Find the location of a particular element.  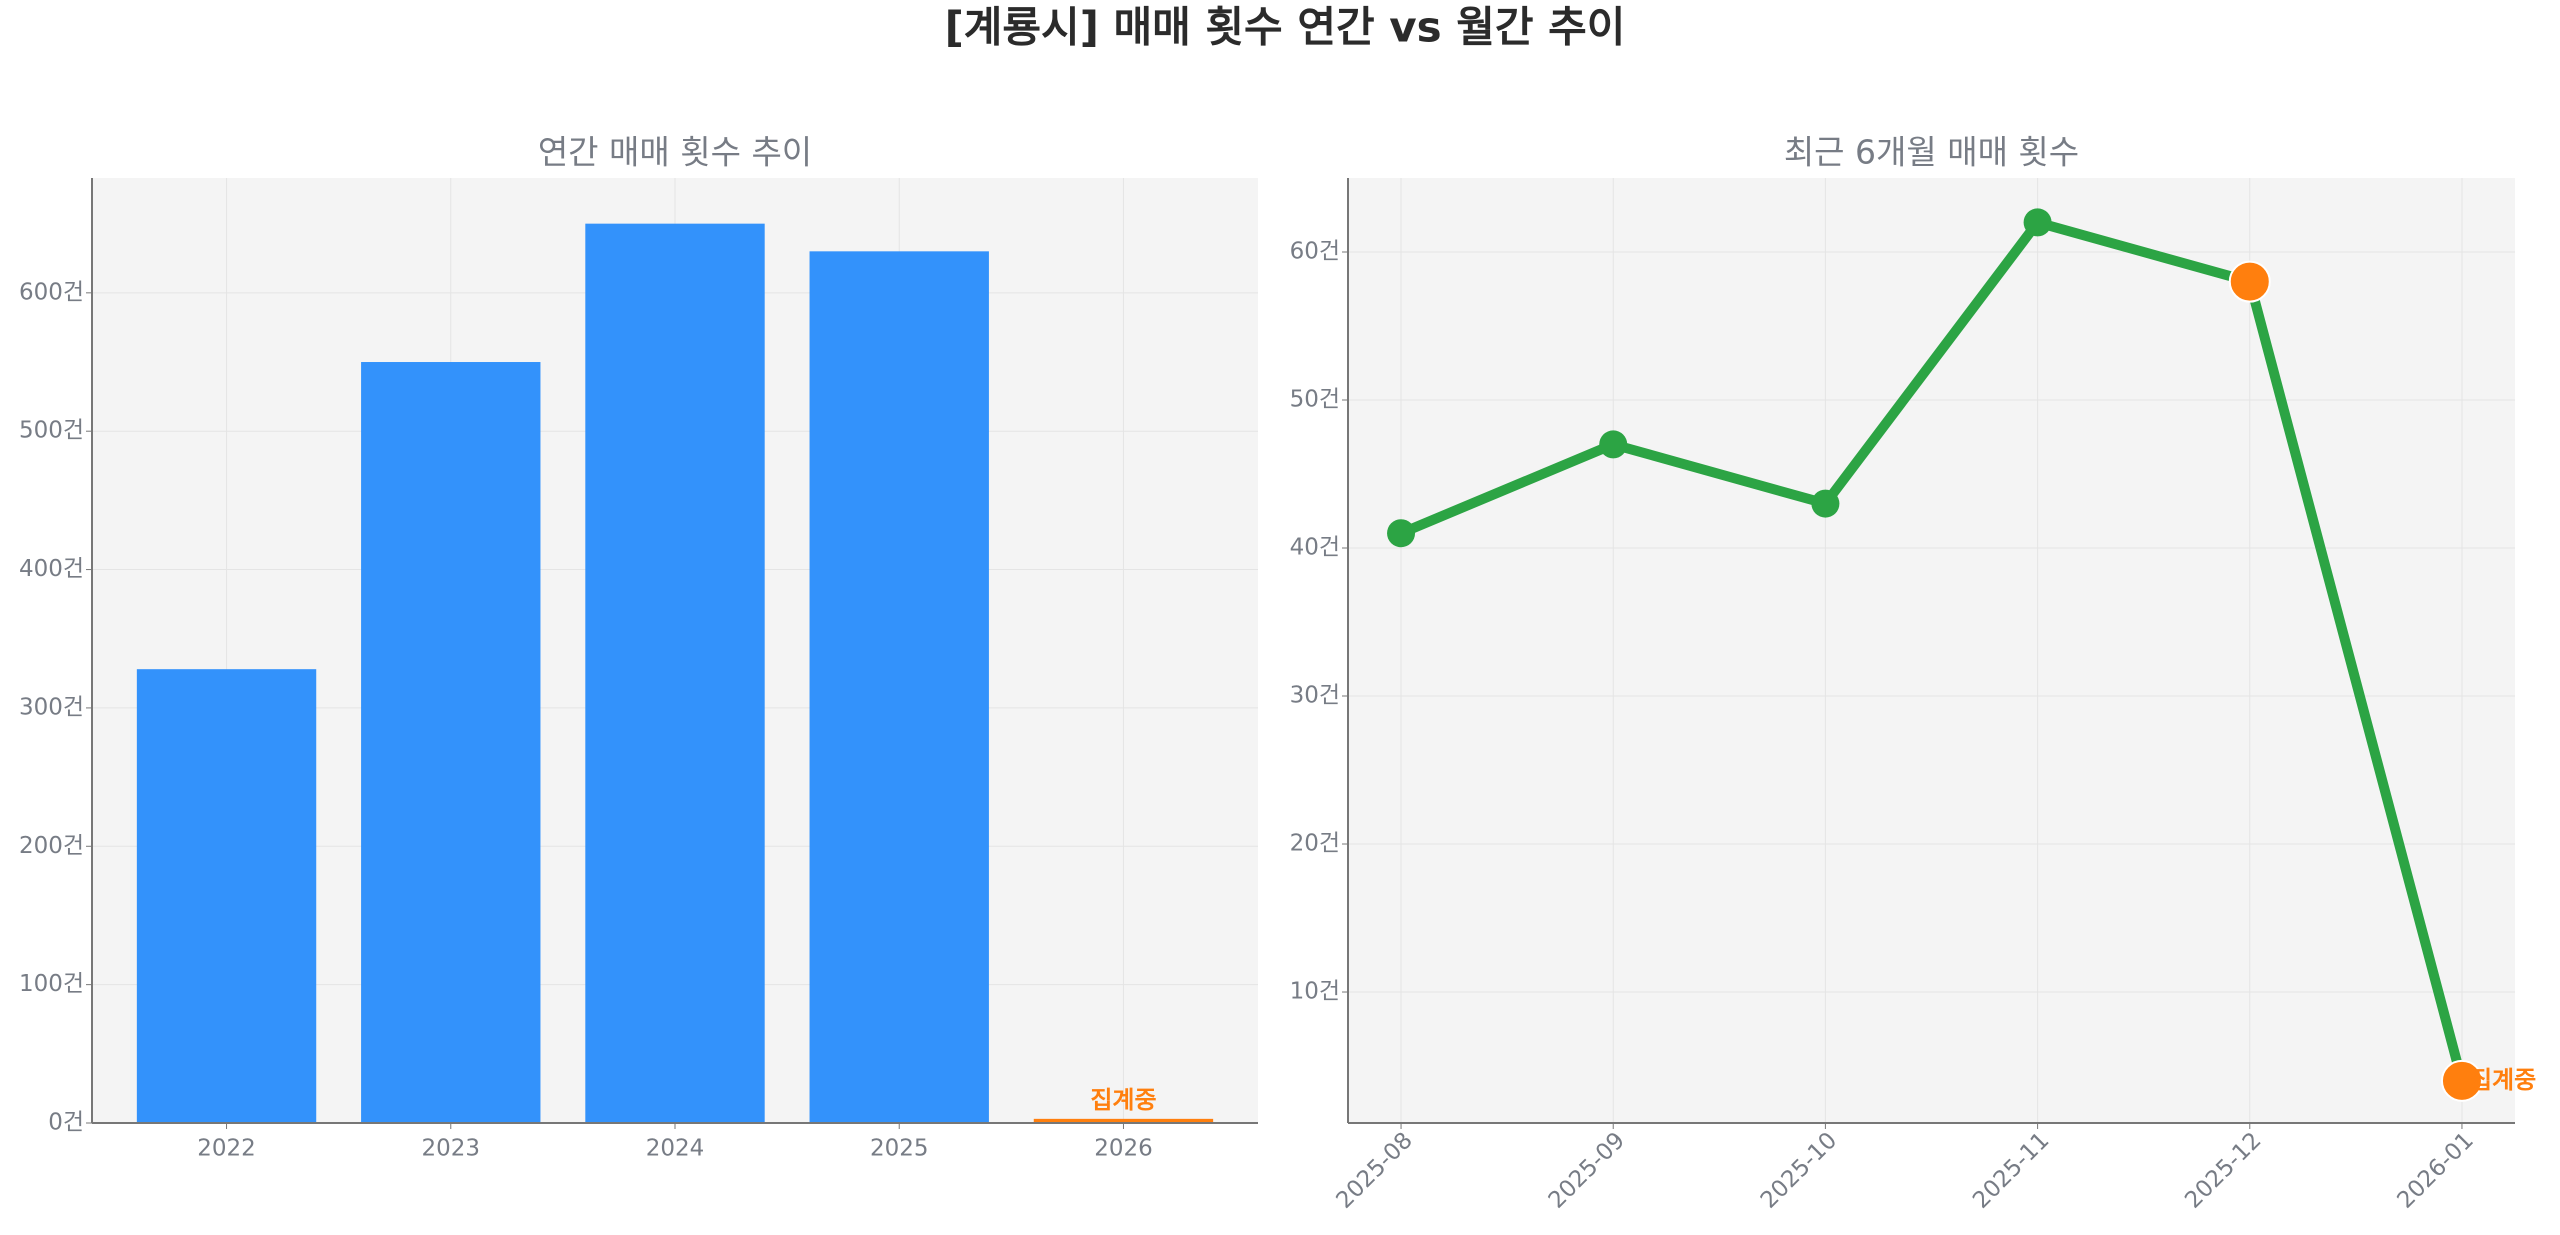

y-tick-label: 10건 is located at coordinates (1315, 992).